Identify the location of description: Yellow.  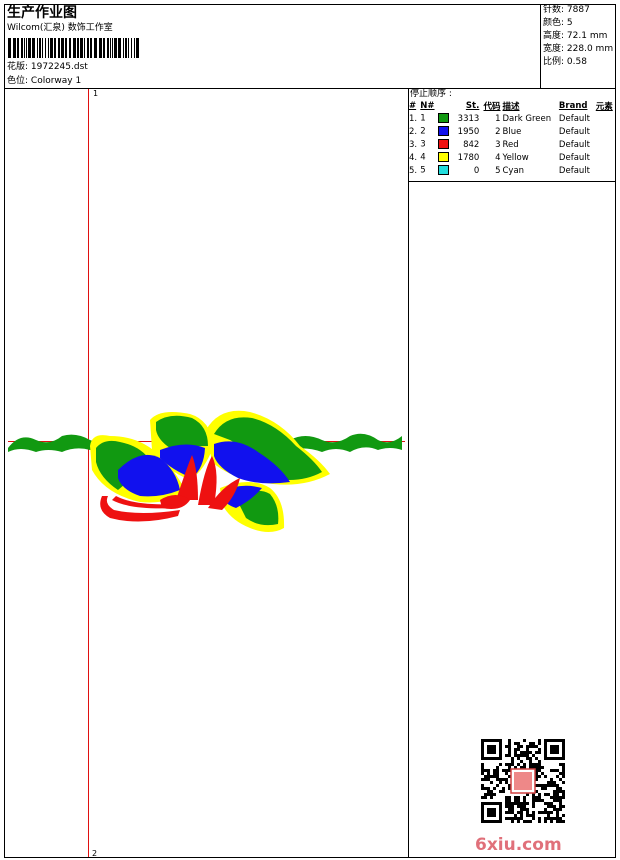
(515, 157).